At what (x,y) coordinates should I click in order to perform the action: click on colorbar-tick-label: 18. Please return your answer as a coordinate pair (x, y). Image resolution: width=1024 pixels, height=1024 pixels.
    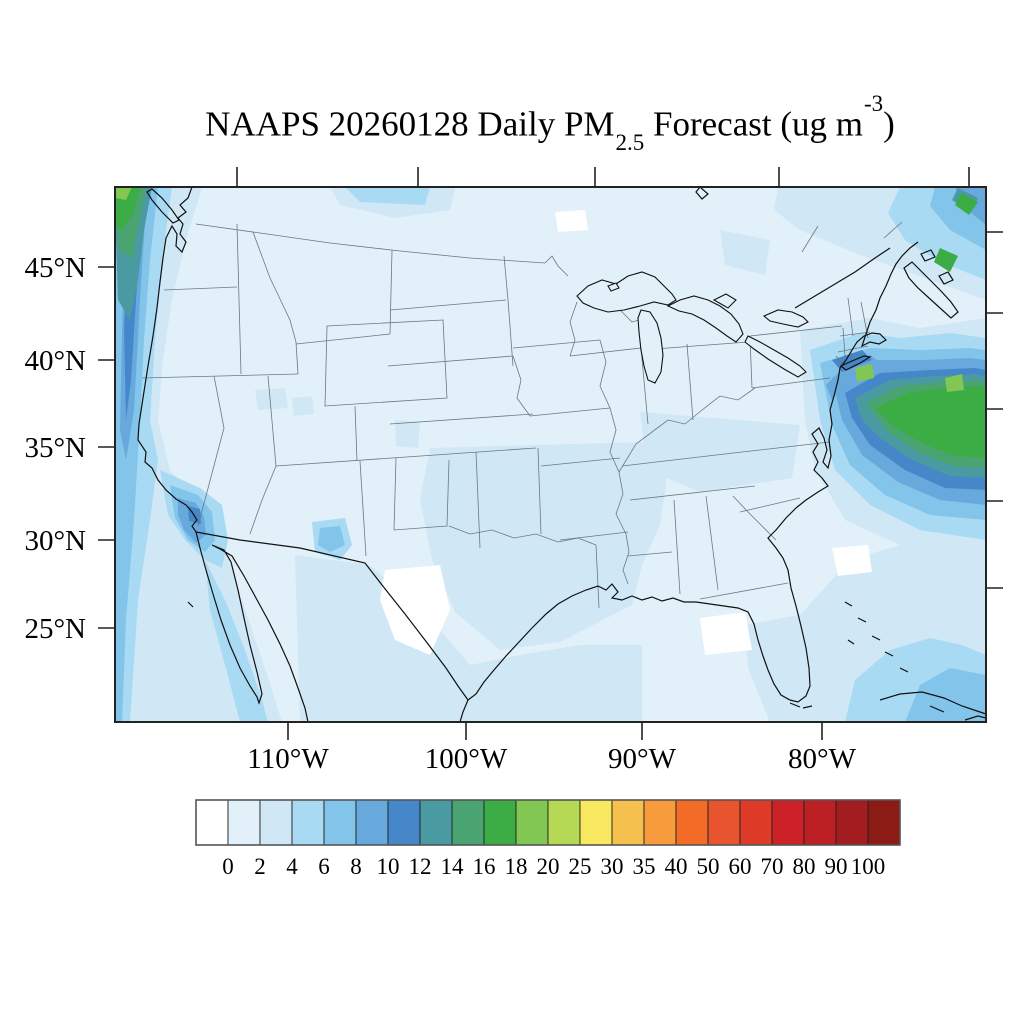
    Looking at the image, I should click on (516, 866).